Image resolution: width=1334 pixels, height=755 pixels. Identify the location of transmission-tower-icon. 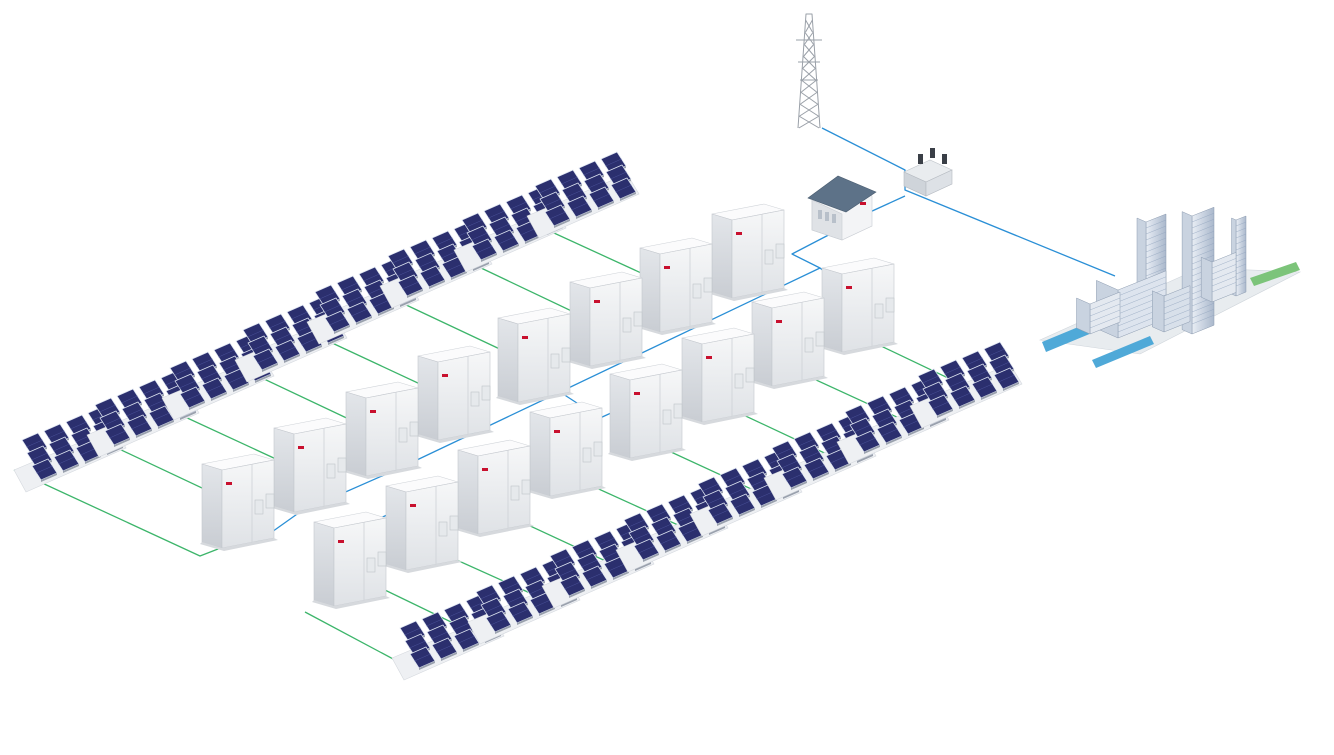
(809, 71).